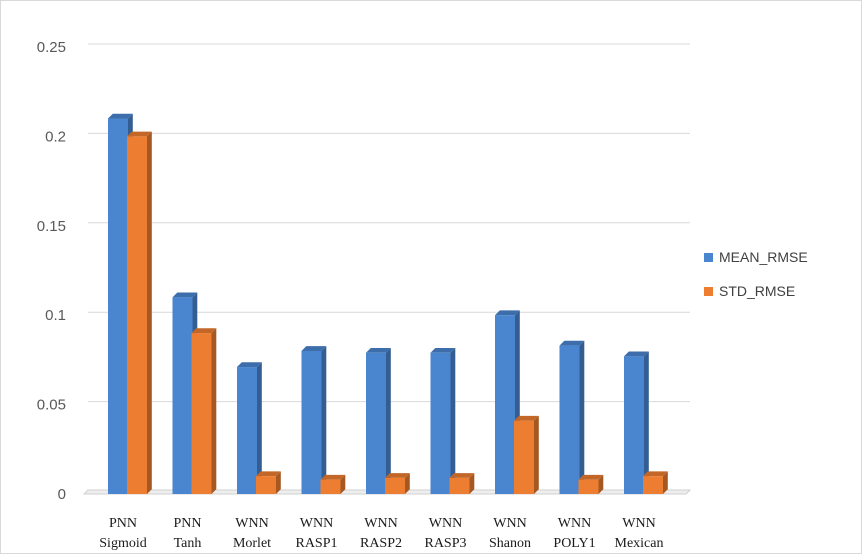 This screenshot has width=862, height=554. Describe the element at coordinates (51, 226) in the screenshot. I see `y-tick-label: 0.15` at that location.